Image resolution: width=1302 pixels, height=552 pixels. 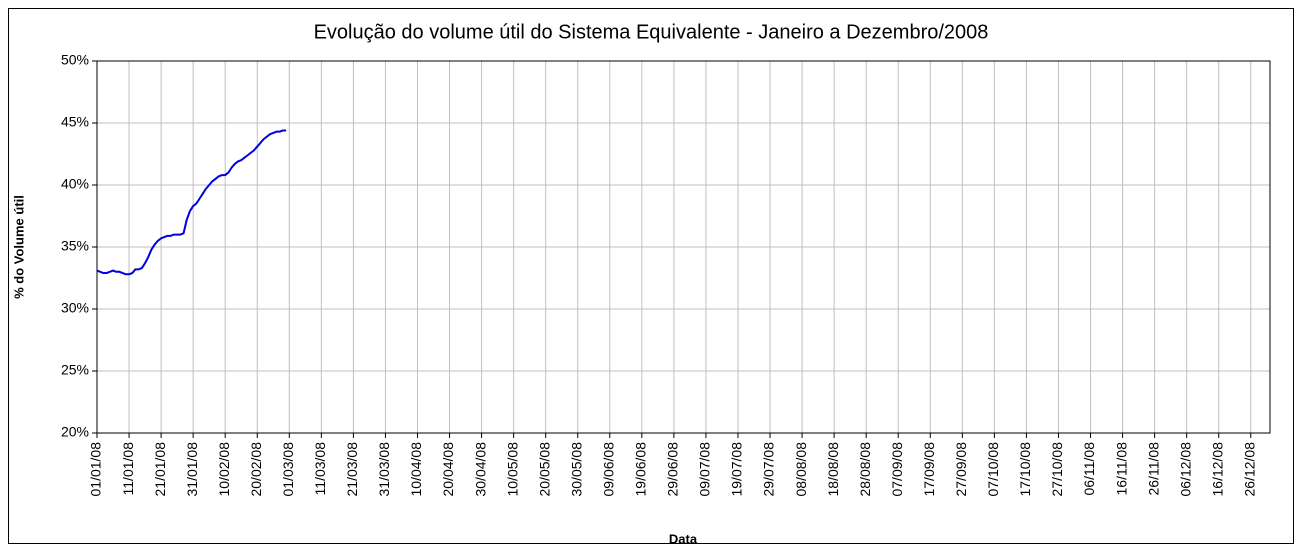 I want to click on y-tick-label: 25%, so click(x=75, y=370).